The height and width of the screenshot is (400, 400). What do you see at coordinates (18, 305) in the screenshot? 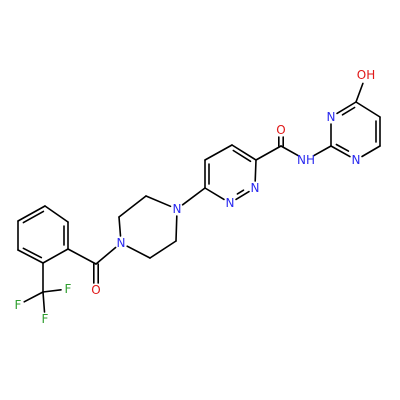
I see `atom-label-f3: F` at bounding box center [18, 305].